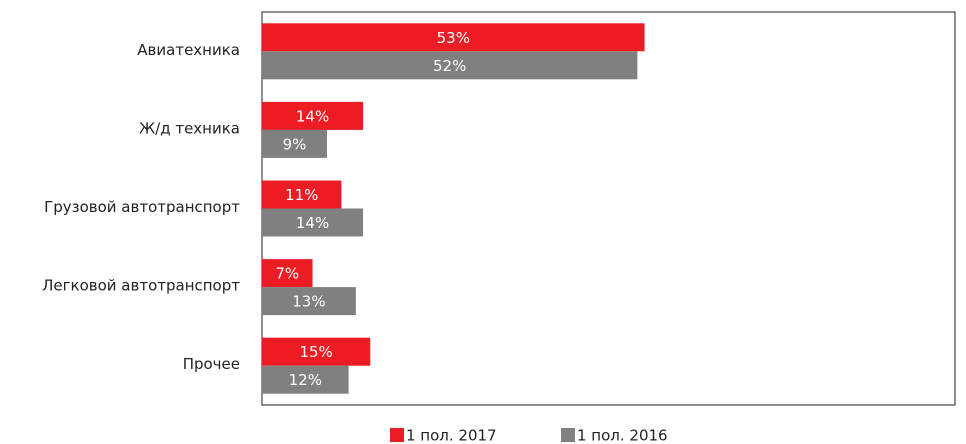 This screenshot has width=966, height=444. I want to click on y-tick-label: Легковой автотранспорт, so click(141, 286).